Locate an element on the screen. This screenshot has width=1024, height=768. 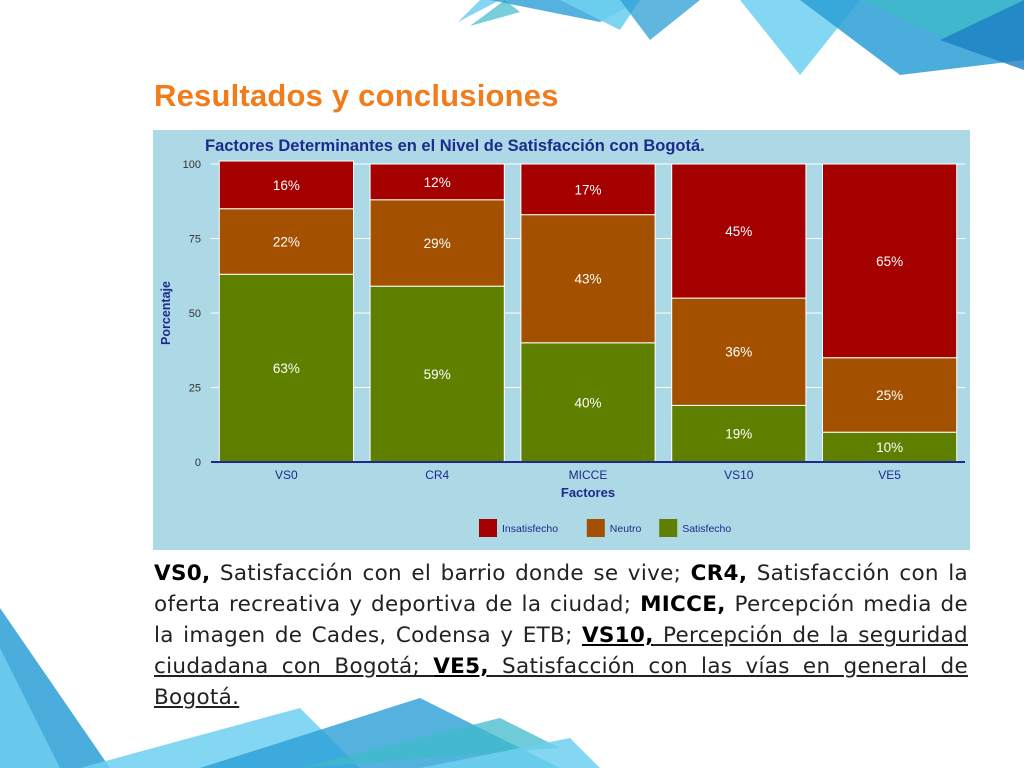
slide-title: Resultados y conclusiones is located at coordinates (356, 95).